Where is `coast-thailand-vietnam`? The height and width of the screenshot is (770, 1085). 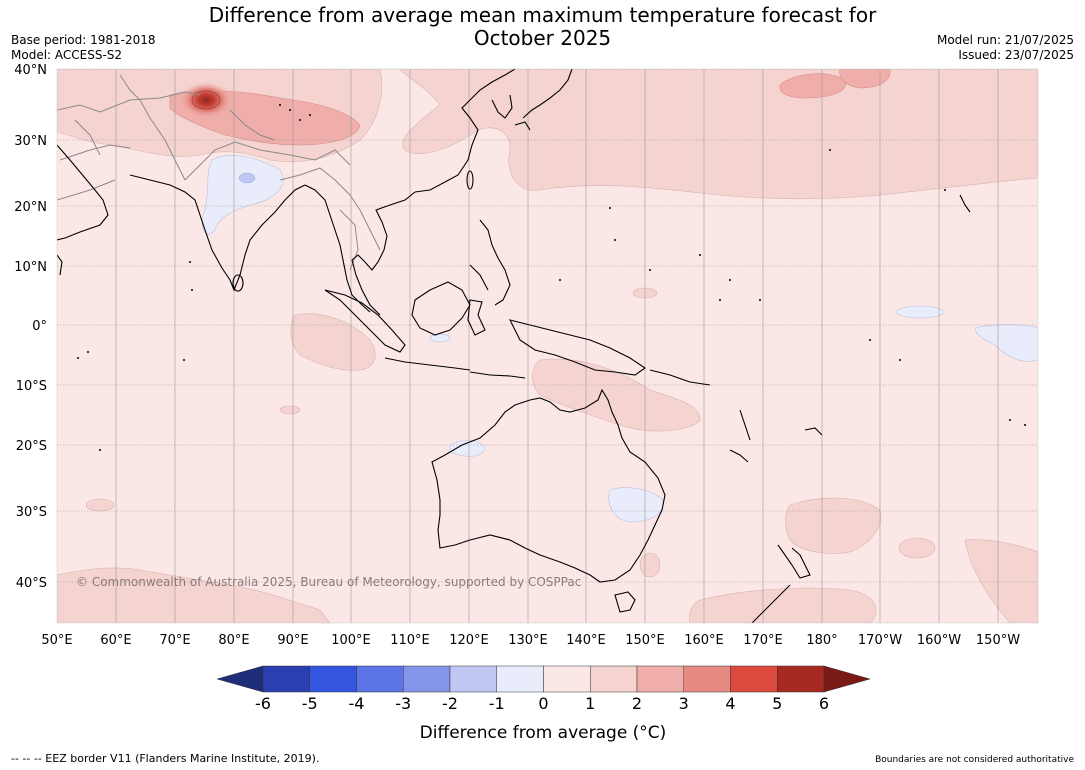
coast-thailand-vietnam is located at coordinates (383, 231).